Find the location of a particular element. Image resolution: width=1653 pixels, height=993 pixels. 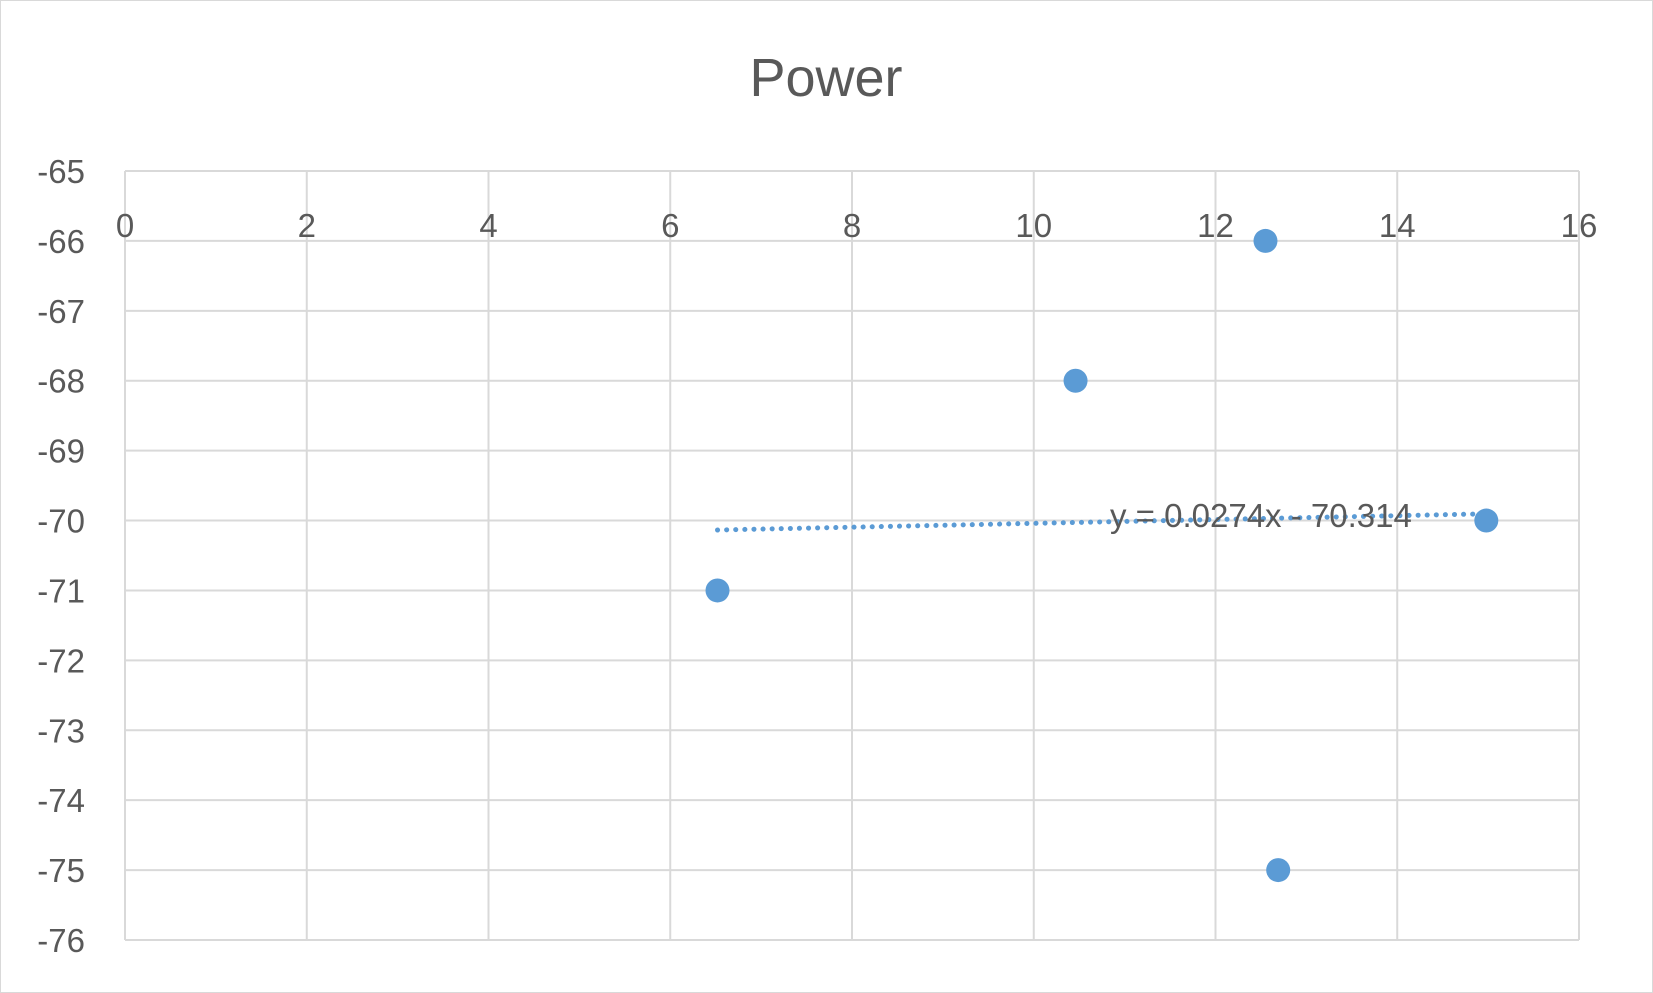

y-tick-label: -70 is located at coordinates (61, 521).